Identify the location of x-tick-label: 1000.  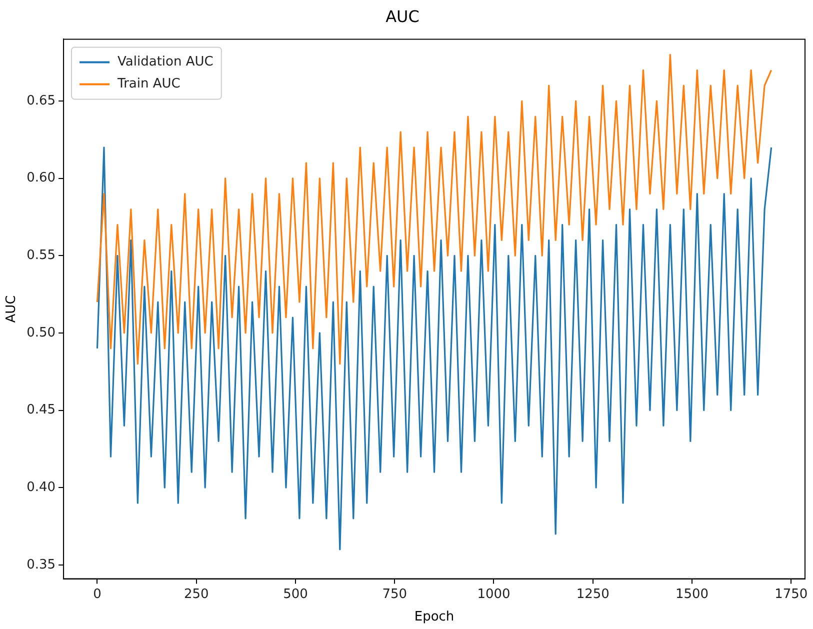
(493, 594).